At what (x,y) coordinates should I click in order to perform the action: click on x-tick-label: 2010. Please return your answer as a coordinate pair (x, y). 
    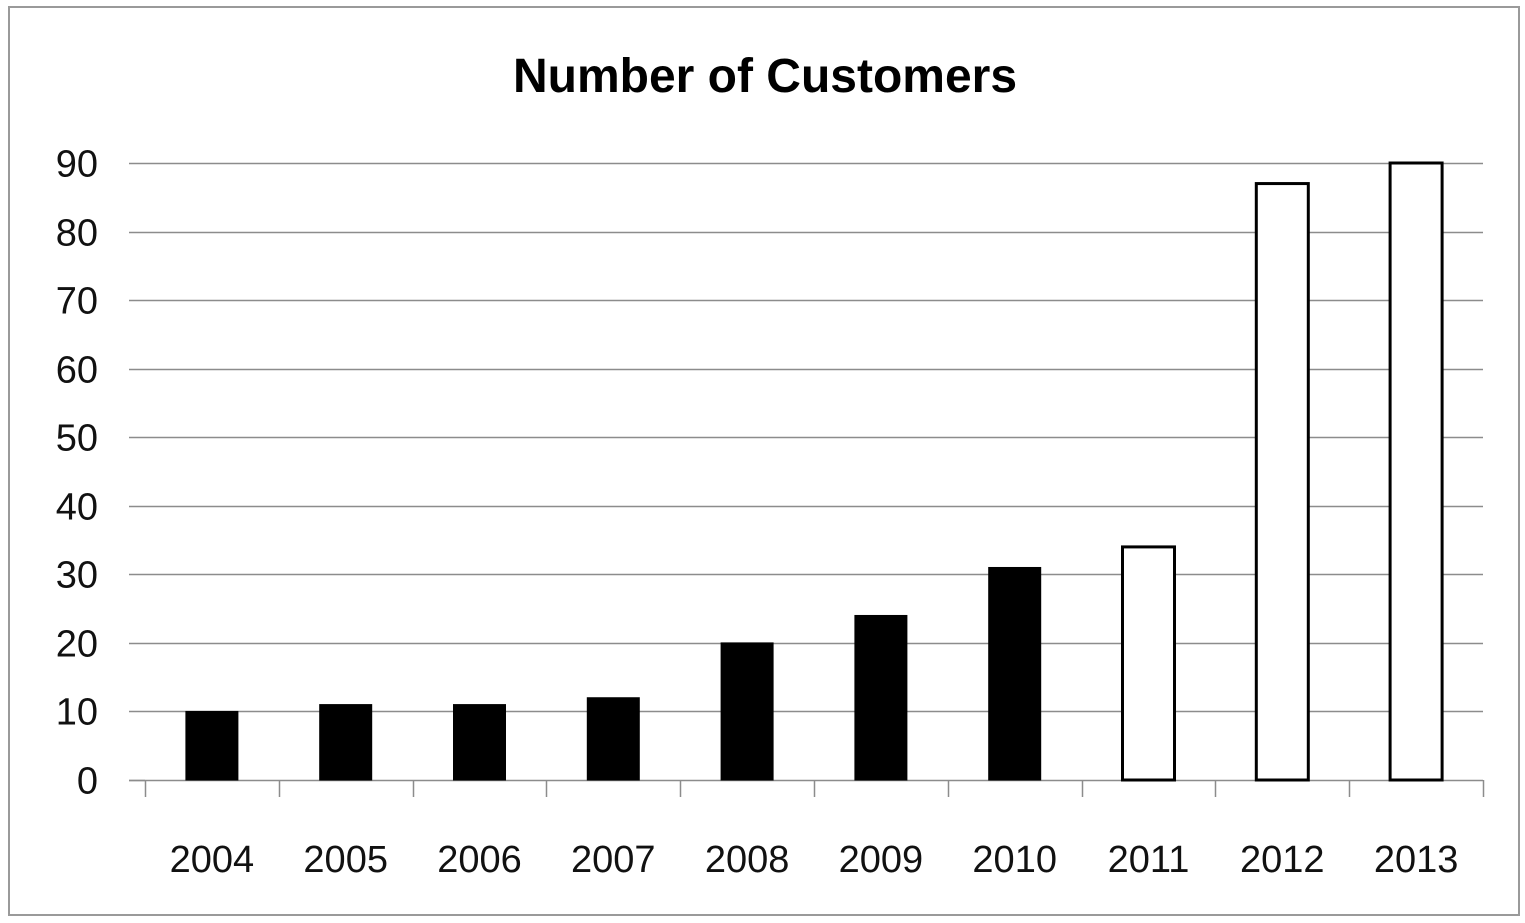
    Looking at the image, I should click on (1014, 860).